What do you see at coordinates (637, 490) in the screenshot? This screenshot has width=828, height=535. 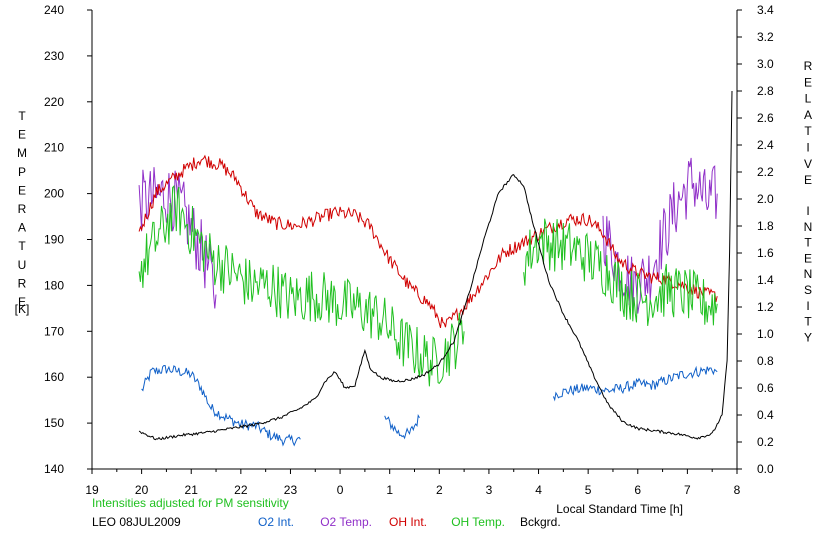 I see `x-tick-label: 6` at bounding box center [637, 490].